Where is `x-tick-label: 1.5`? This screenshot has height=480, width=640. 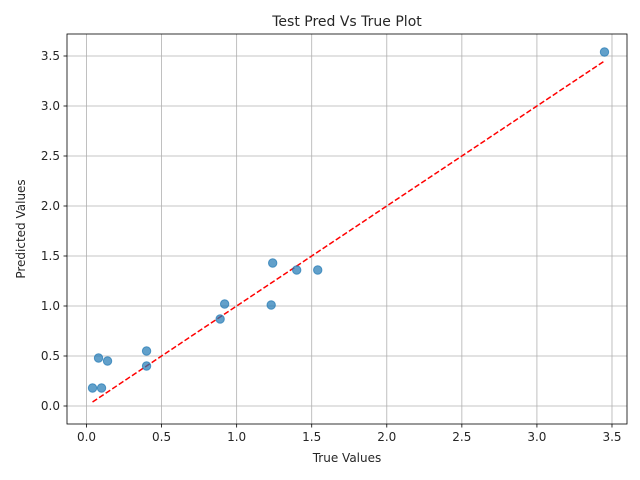
x-tick-label: 1.5 is located at coordinates (311, 437).